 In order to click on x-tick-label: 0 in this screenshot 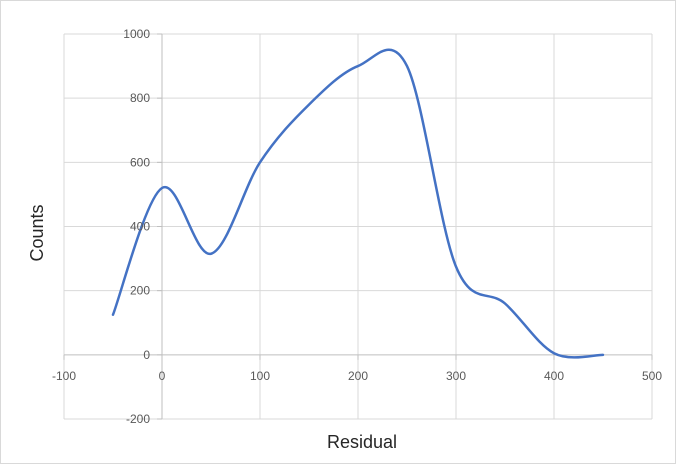, I will do `click(162, 376)`.